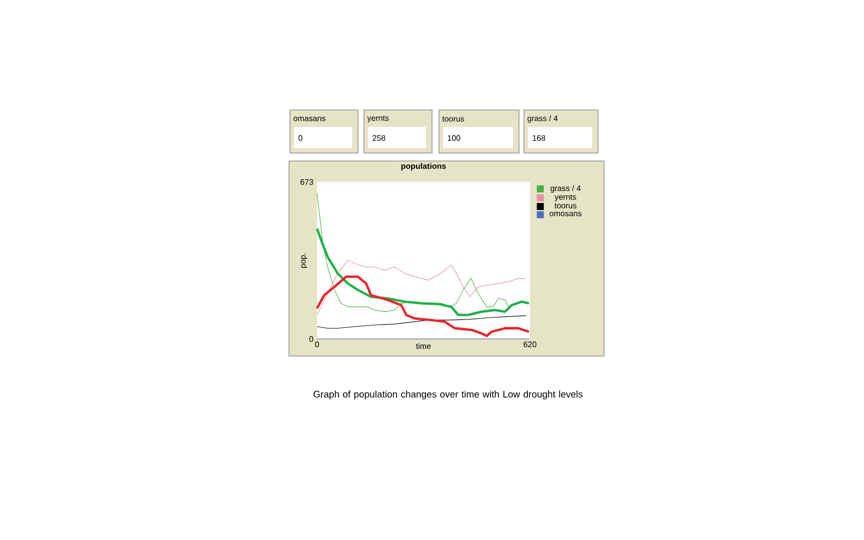  What do you see at coordinates (453, 119) in the screenshot?
I see `text: toorus` at bounding box center [453, 119].